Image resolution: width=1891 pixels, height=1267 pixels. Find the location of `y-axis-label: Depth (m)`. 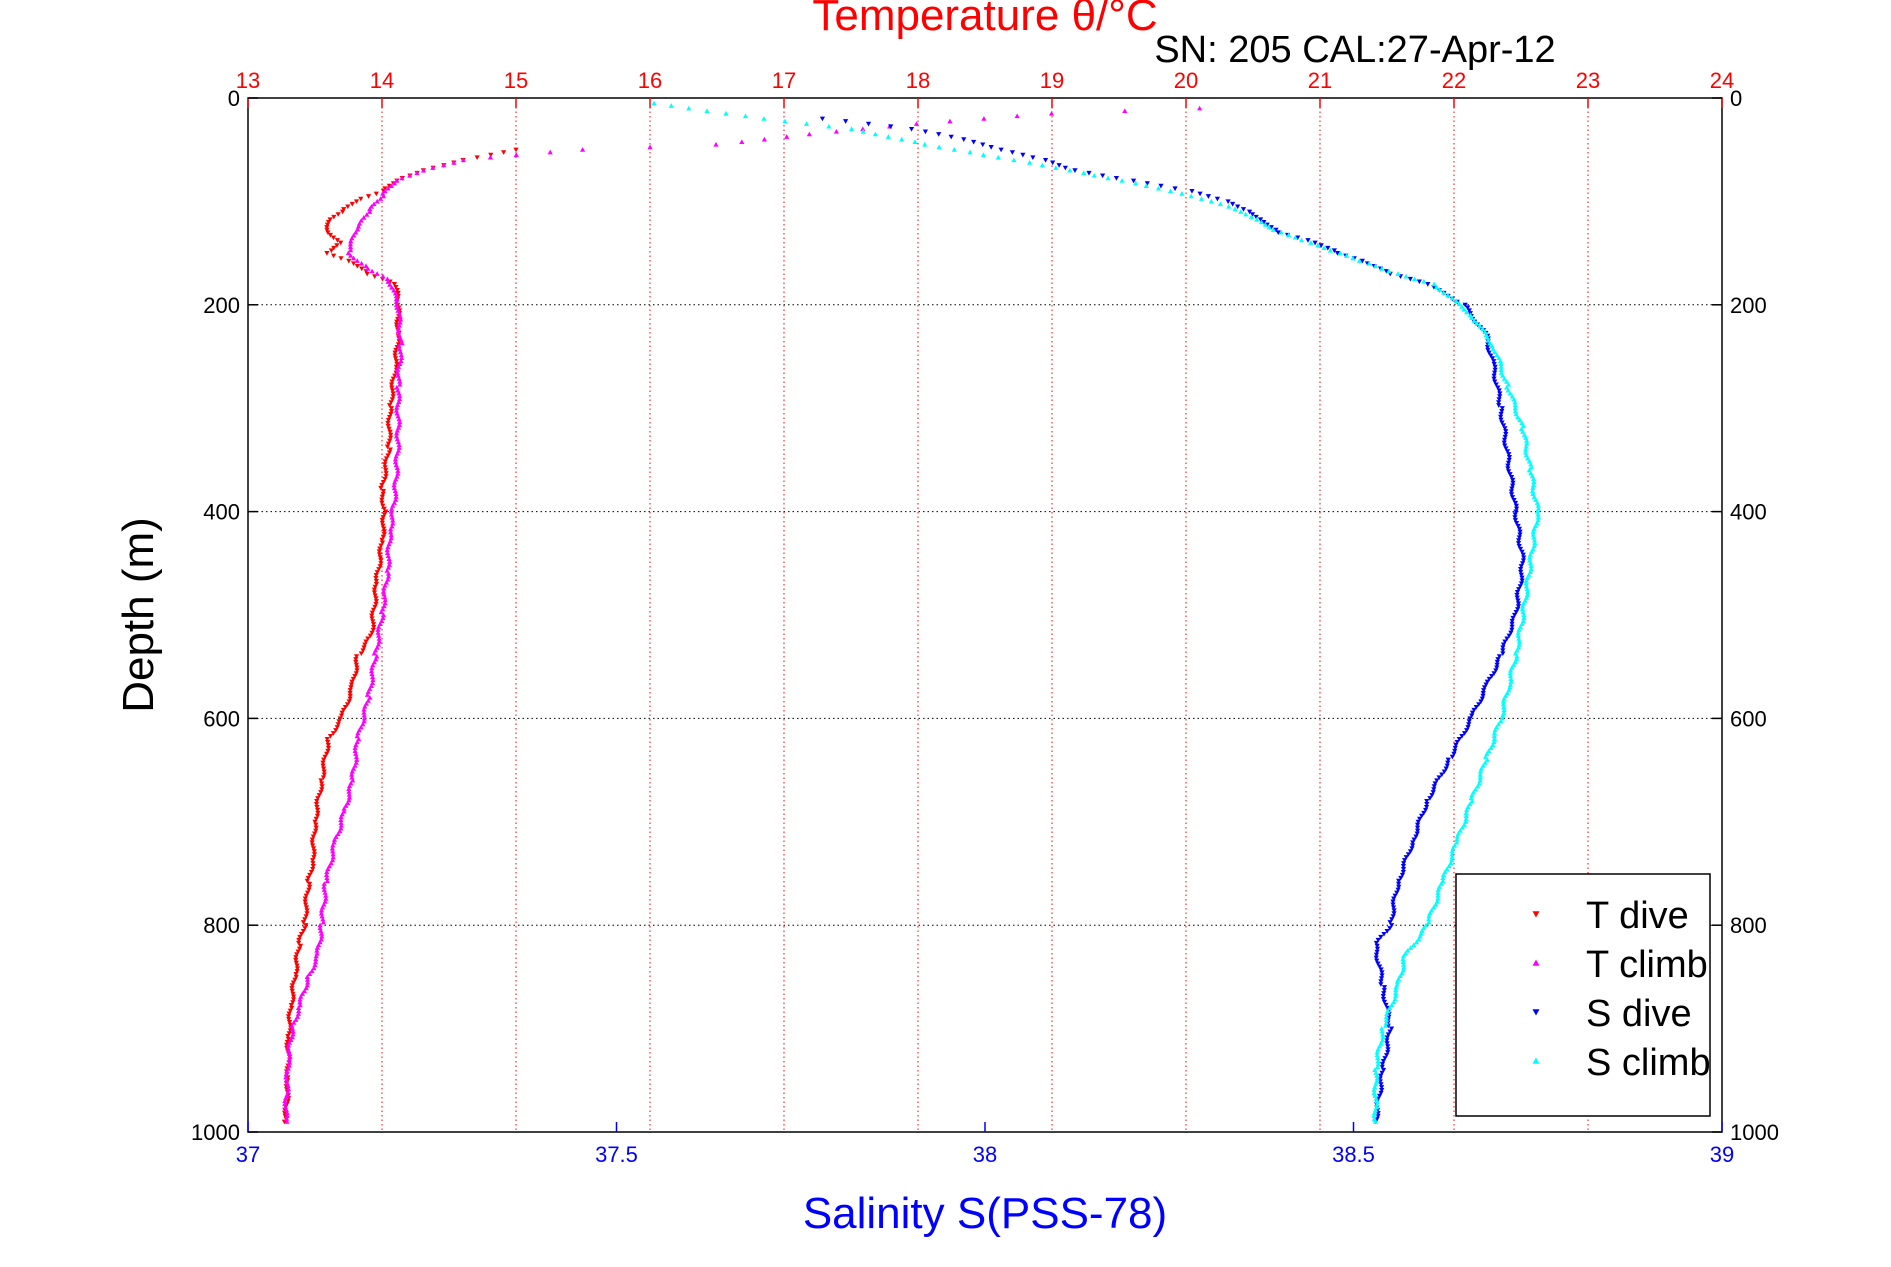

y-axis-label: Depth (m) is located at coordinates (138, 615).